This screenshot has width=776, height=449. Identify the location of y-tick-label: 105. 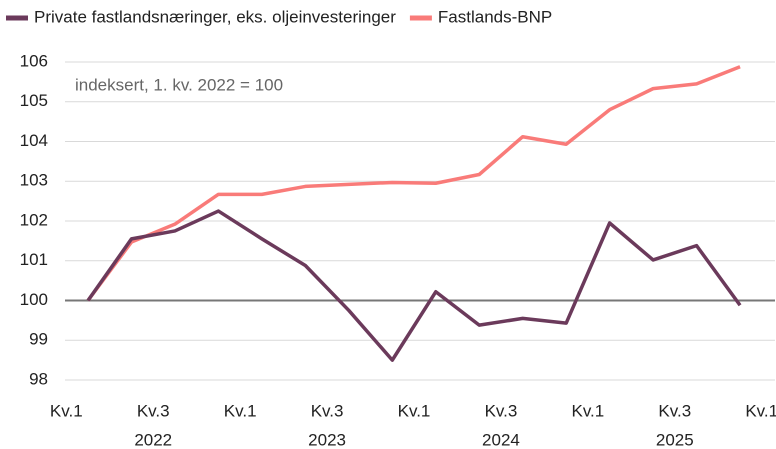
(34, 100).